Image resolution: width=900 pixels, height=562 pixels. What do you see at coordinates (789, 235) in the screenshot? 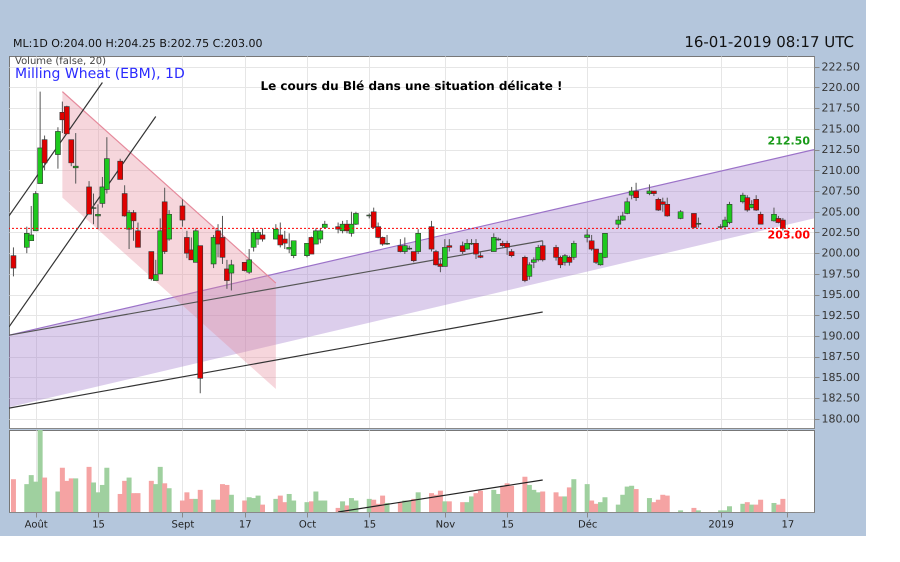
I see `ref-line-label: 203.00` at bounding box center [789, 235].